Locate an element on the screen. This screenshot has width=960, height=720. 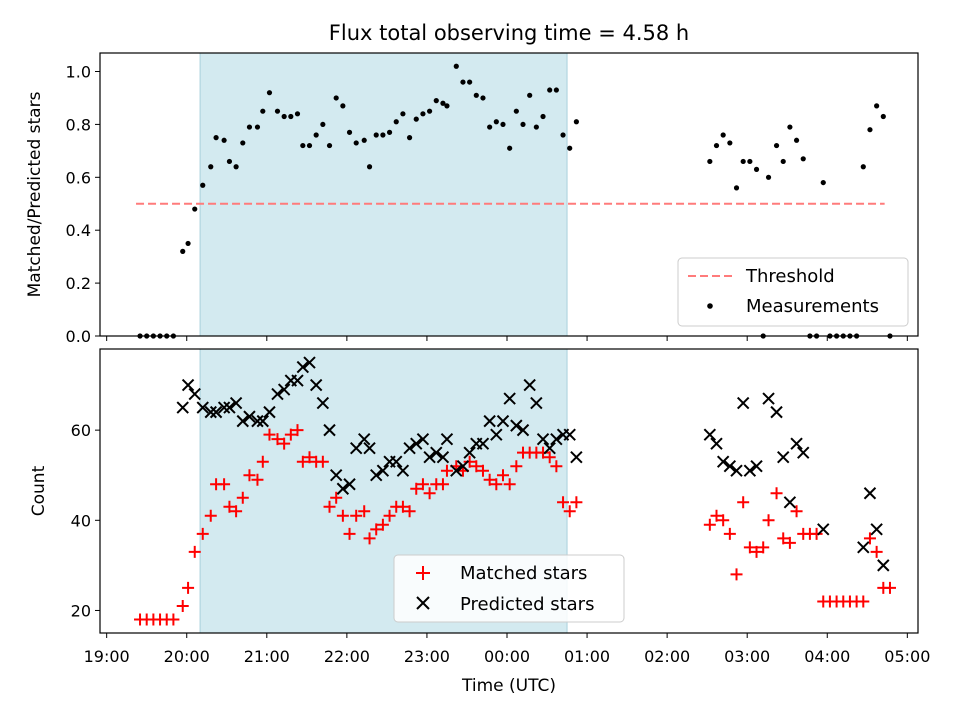
legend-matched-swatch is located at coordinates (423, 573).